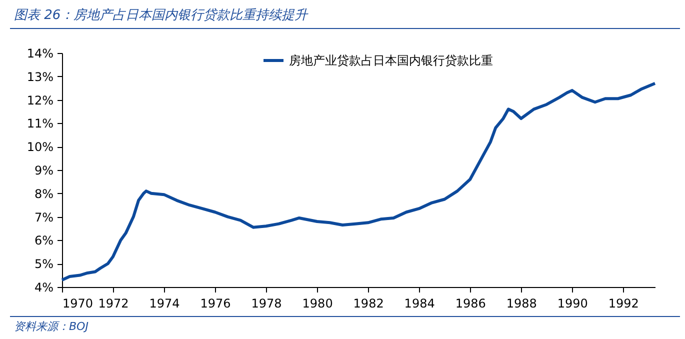 This screenshot has height=339, width=685. Describe the element at coordinates (521, 303) in the screenshot. I see `x-tick-label: 1988` at that location.